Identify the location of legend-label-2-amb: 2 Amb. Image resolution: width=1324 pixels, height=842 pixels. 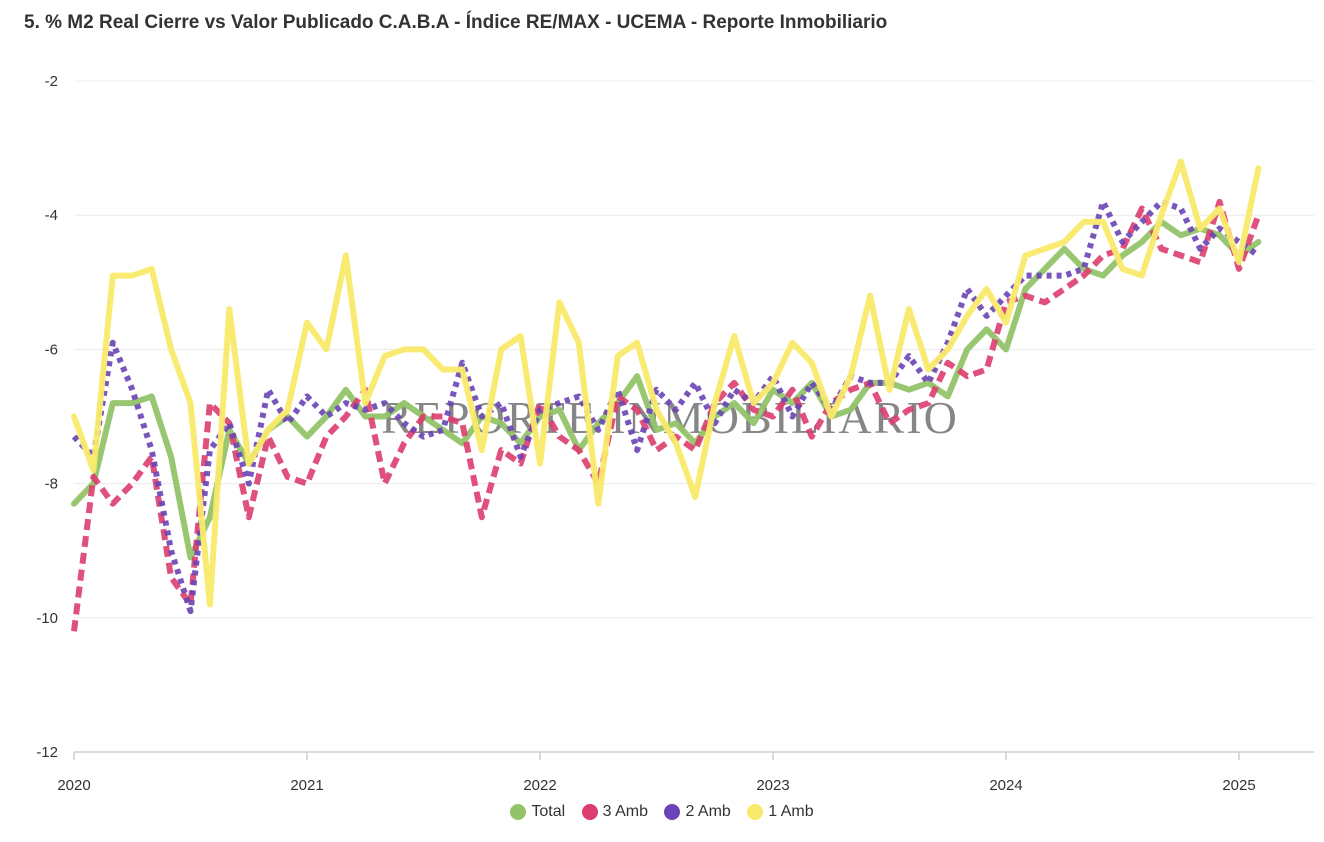
(708, 811).